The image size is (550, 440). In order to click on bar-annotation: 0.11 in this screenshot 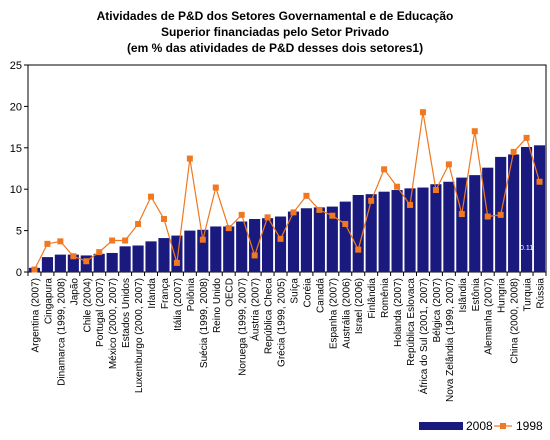, I will do `click(526, 248)`.